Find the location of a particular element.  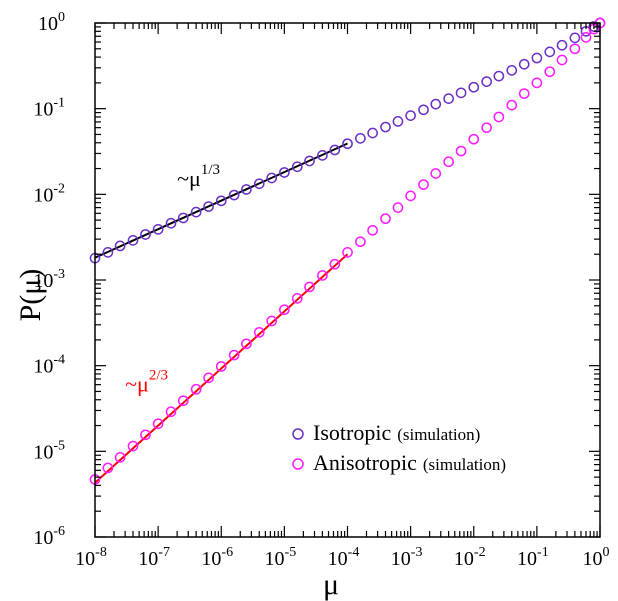

y-tick-label: 10⁻² is located at coordinates (49, 193).